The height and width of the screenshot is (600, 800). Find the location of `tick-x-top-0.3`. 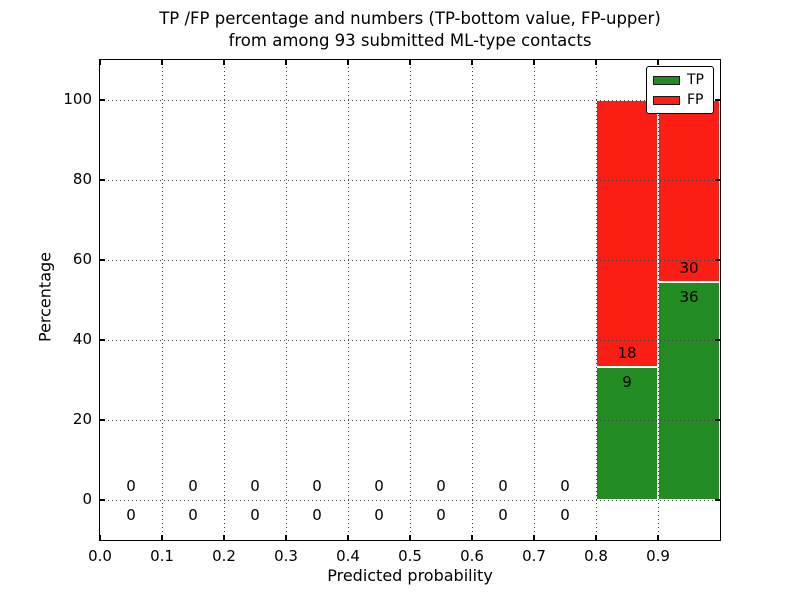

tick-x-top-0.3 is located at coordinates (286, 62).